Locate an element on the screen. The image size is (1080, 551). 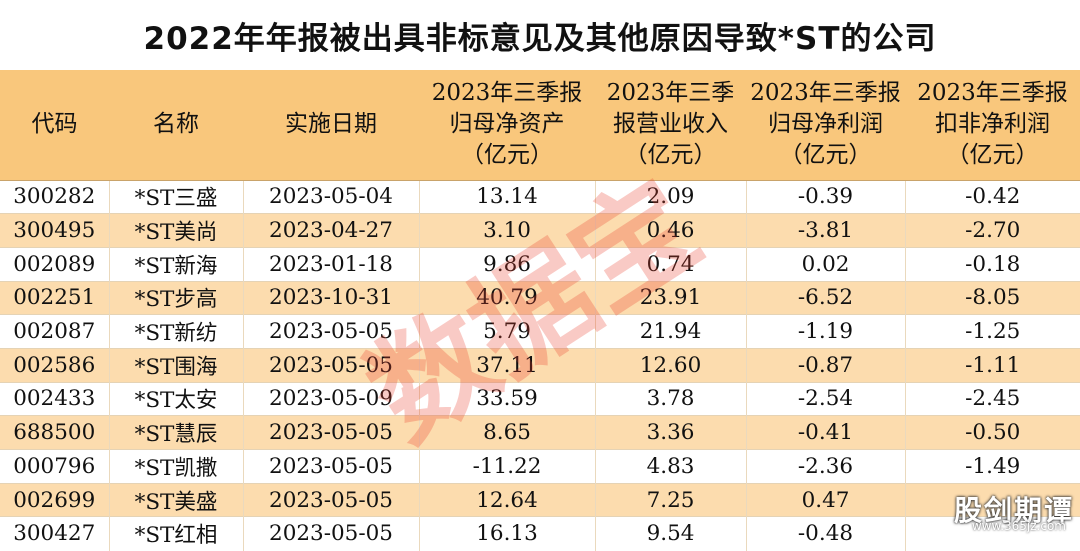
cell-net-assets: 3.10 is located at coordinates (506, 230).